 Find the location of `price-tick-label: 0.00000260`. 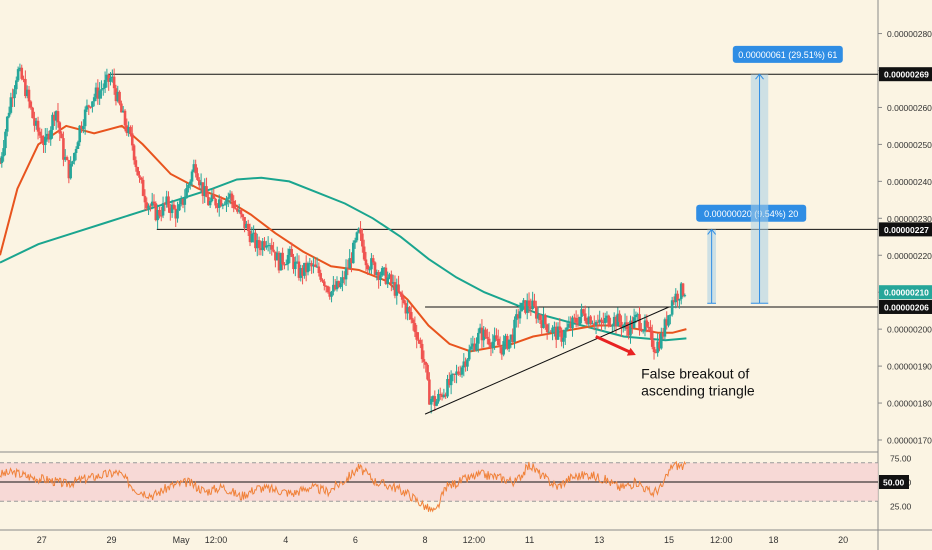

price-tick-label: 0.00000260 is located at coordinates (909, 108).